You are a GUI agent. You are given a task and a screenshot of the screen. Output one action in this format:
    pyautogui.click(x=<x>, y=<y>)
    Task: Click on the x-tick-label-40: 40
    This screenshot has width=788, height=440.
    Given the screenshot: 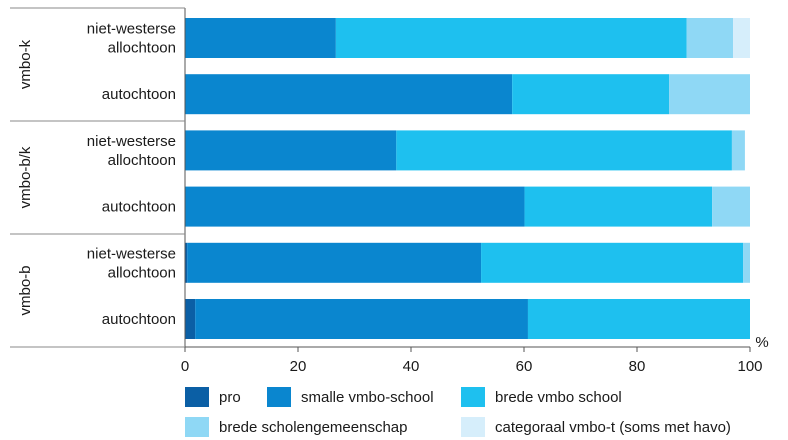 What is the action you would take?
    pyautogui.click(x=411, y=366)
    